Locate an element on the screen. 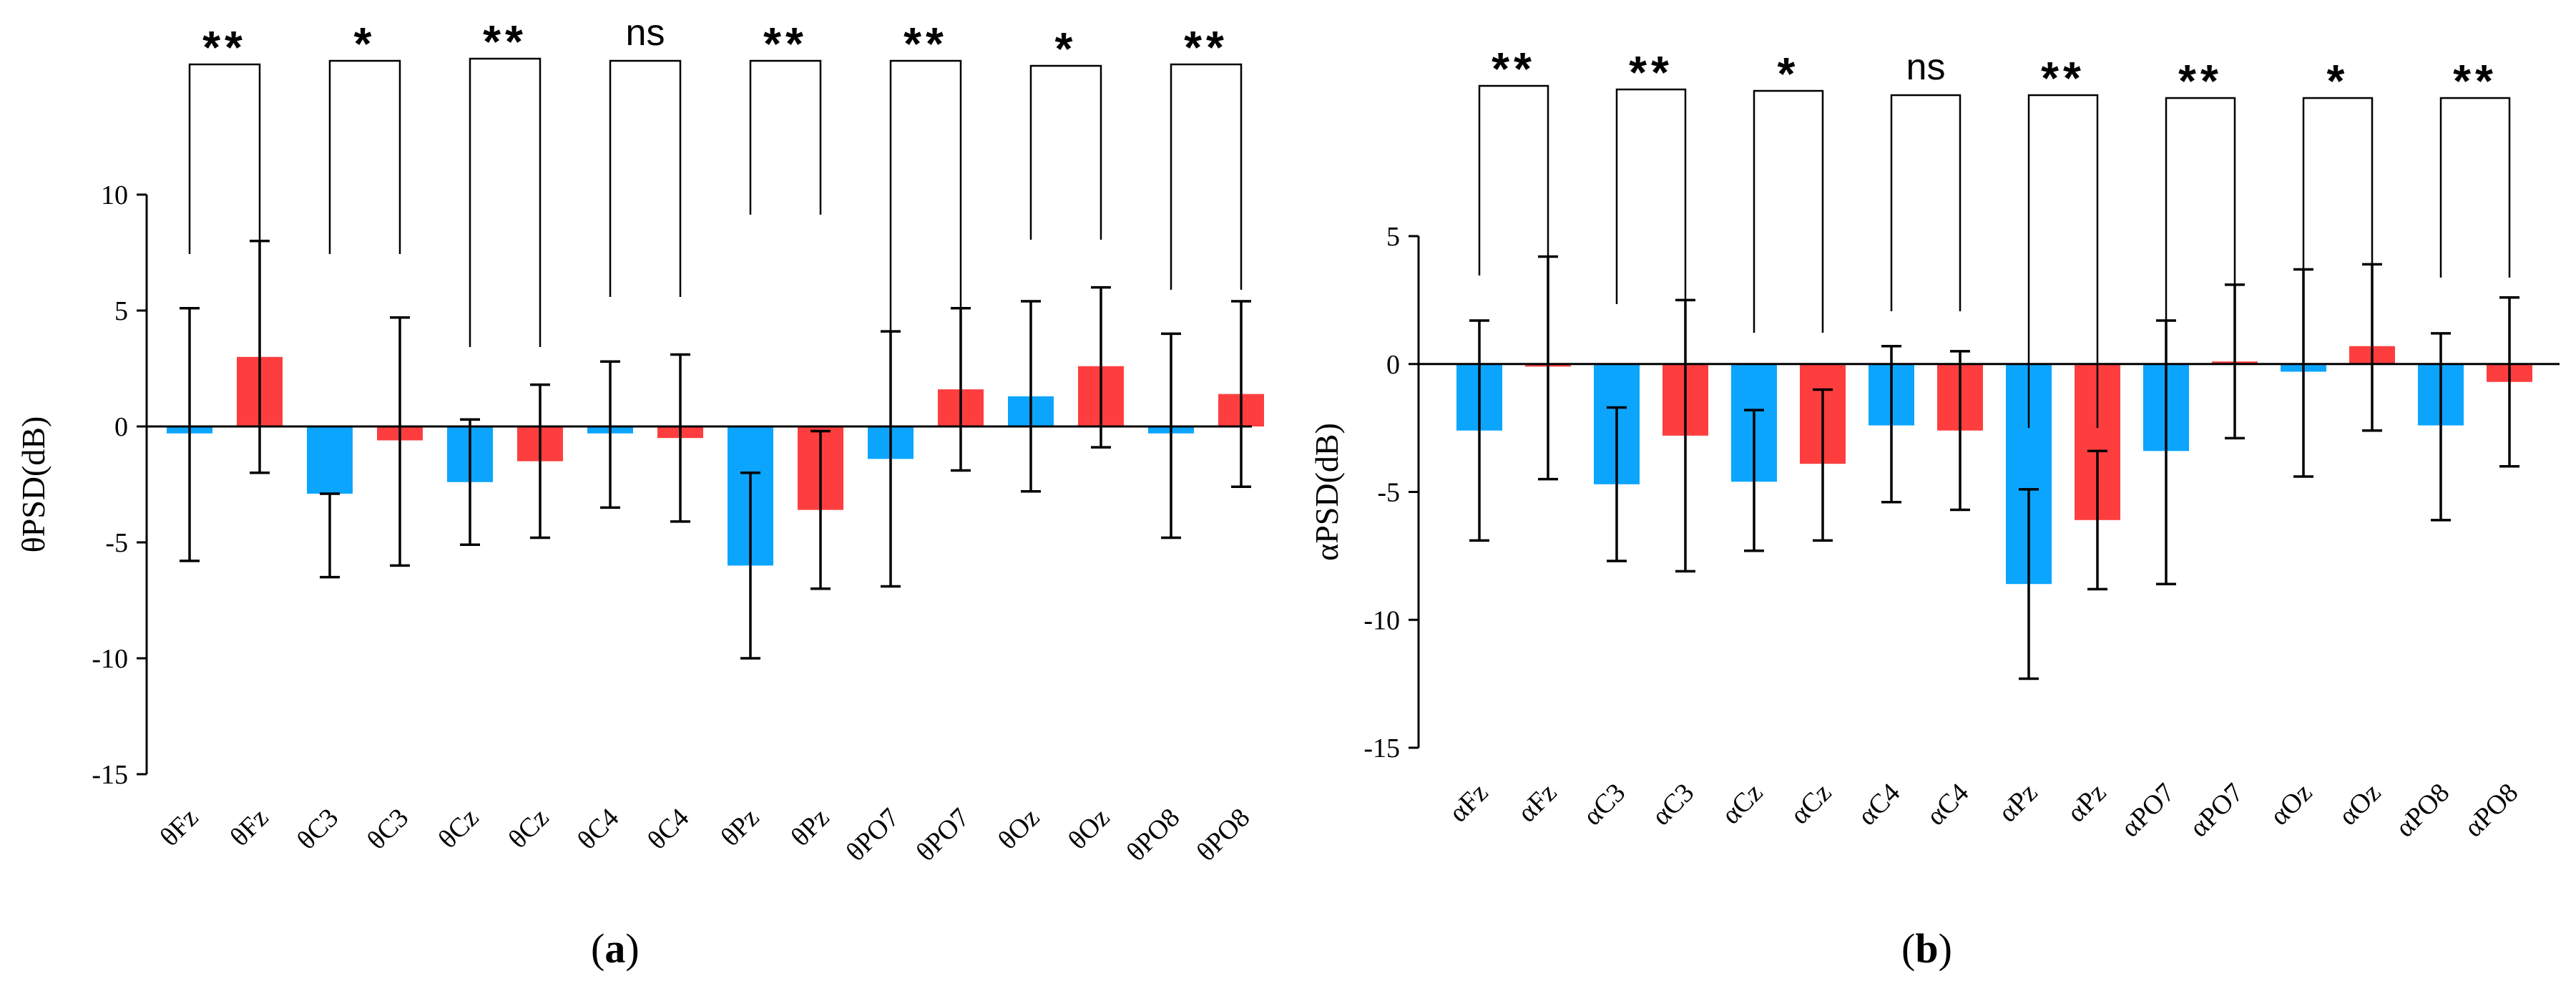  panel-label: a is located at coordinates (614, 948).